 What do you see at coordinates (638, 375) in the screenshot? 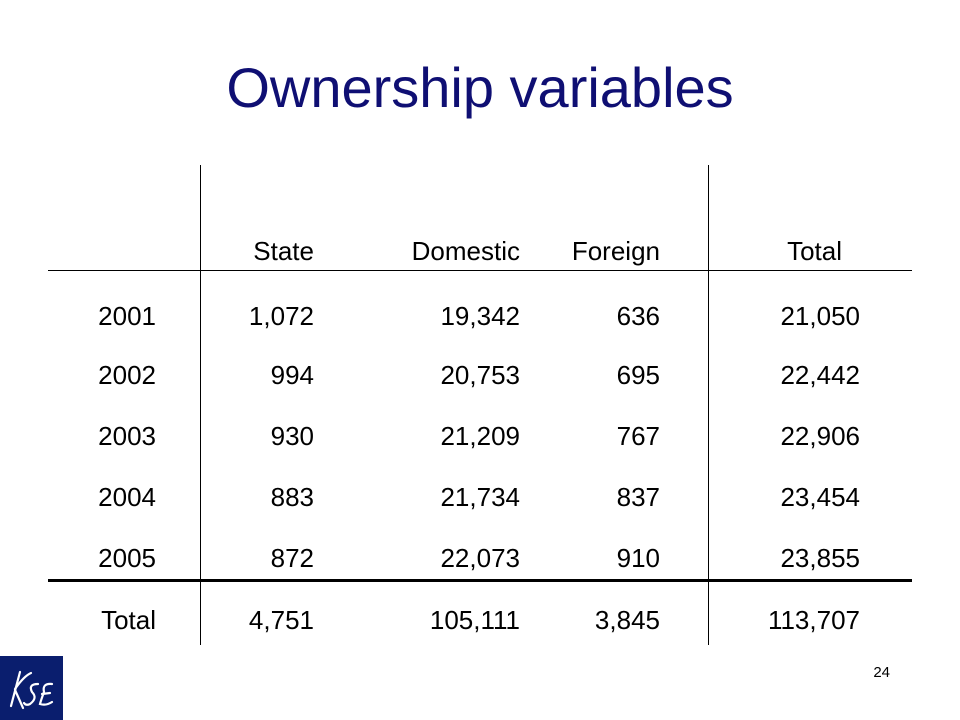
I see `cell-foreign: 695` at bounding box center [638, 375].